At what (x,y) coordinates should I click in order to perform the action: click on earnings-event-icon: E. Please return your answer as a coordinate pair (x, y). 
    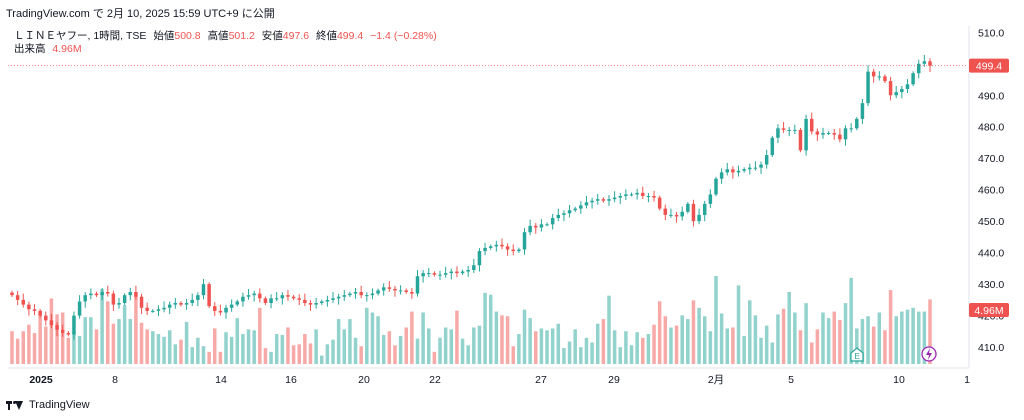
    Looking at the image, I should click on (857, 354).